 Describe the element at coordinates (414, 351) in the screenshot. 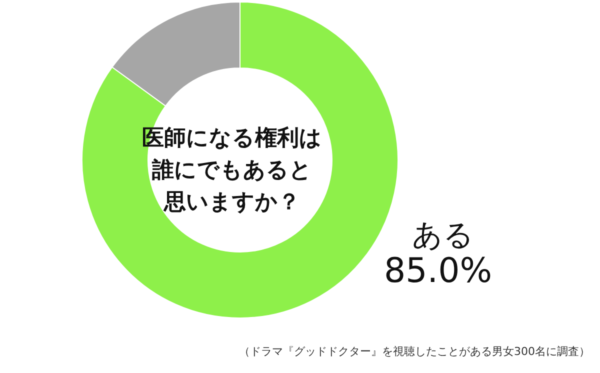

I see `text: （ドラマ『グッドドクター』を視聴したことがある男女300名に調査）` at that location.